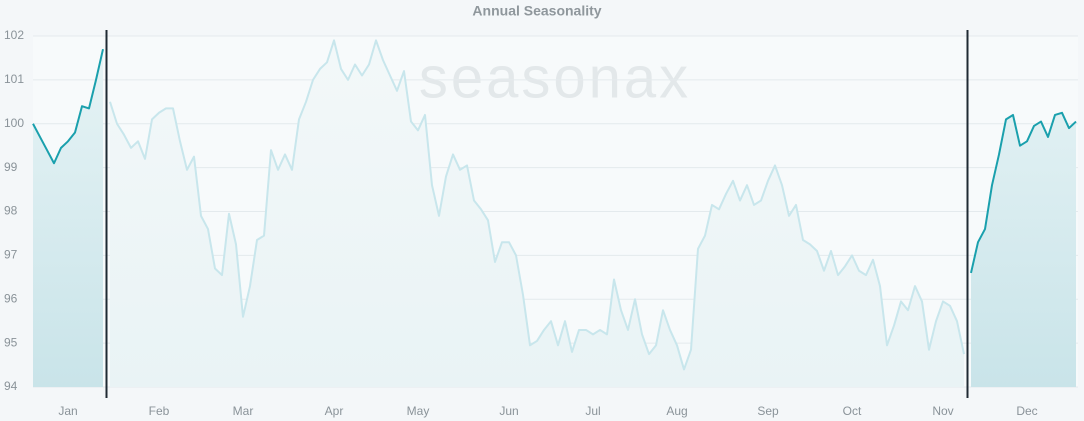  I want to click on y-tick-label: 98, so click(11, 211).